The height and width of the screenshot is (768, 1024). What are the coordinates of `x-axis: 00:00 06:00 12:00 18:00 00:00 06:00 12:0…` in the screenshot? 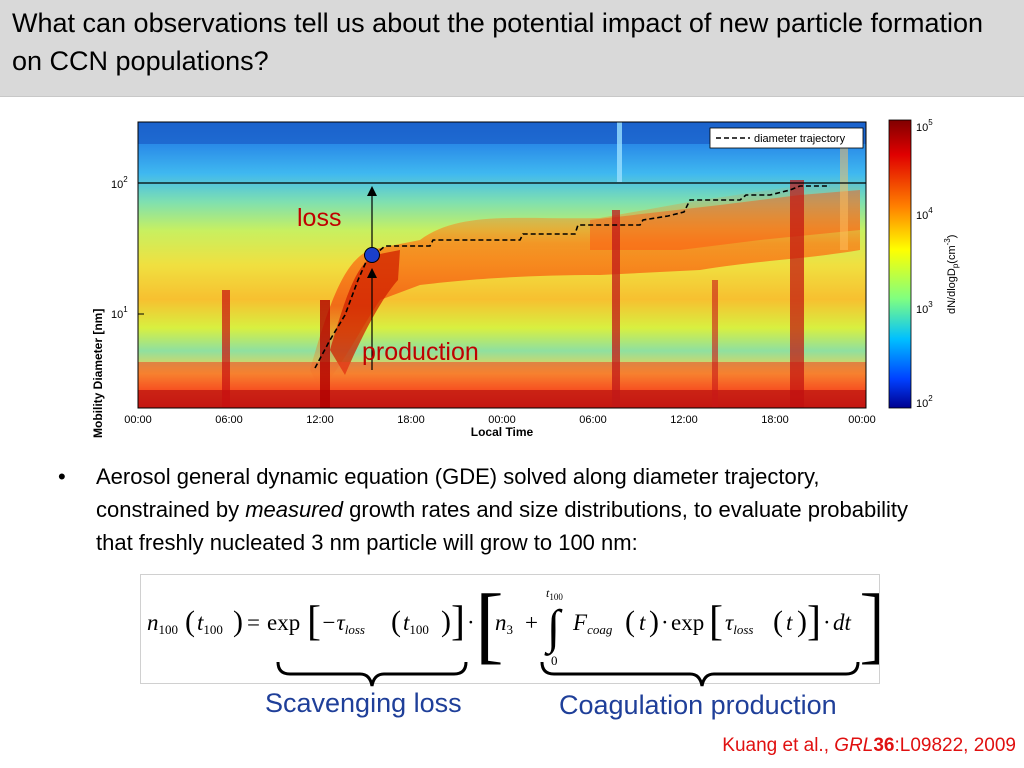 It's located at (500, 426).